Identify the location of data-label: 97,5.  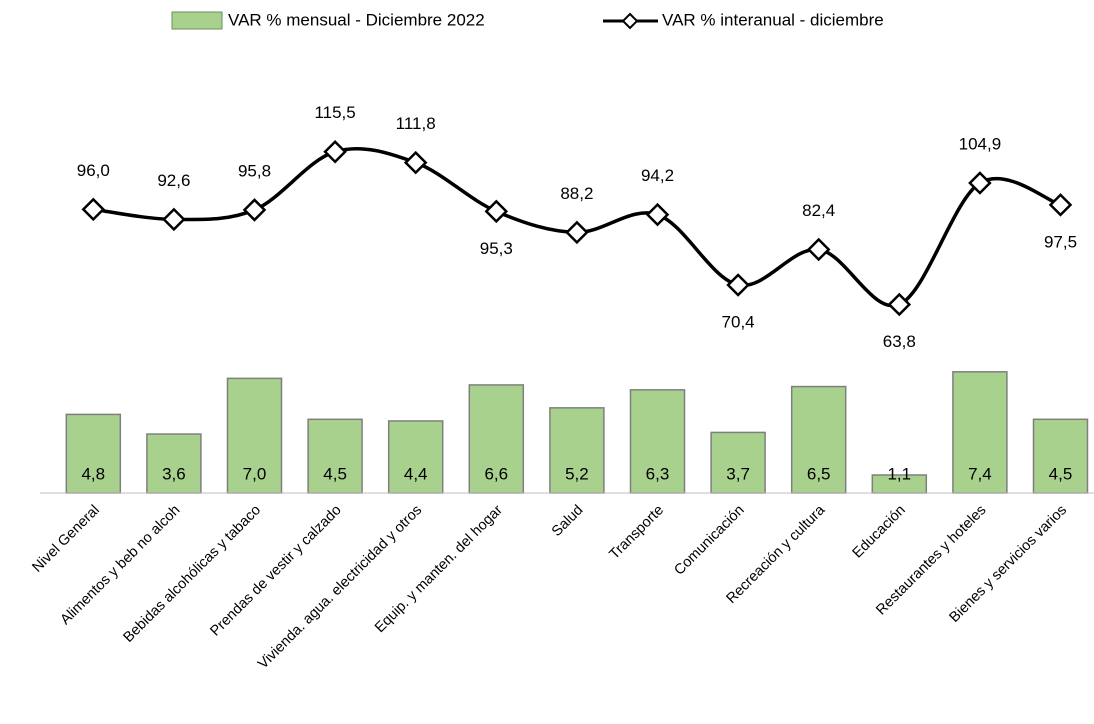
(1060, 241).